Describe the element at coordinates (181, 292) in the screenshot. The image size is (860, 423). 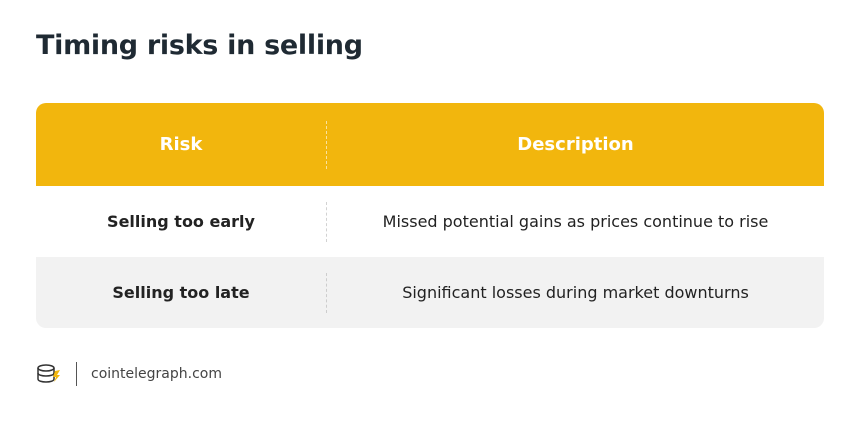
I see `cell: Selling too late` at that location.